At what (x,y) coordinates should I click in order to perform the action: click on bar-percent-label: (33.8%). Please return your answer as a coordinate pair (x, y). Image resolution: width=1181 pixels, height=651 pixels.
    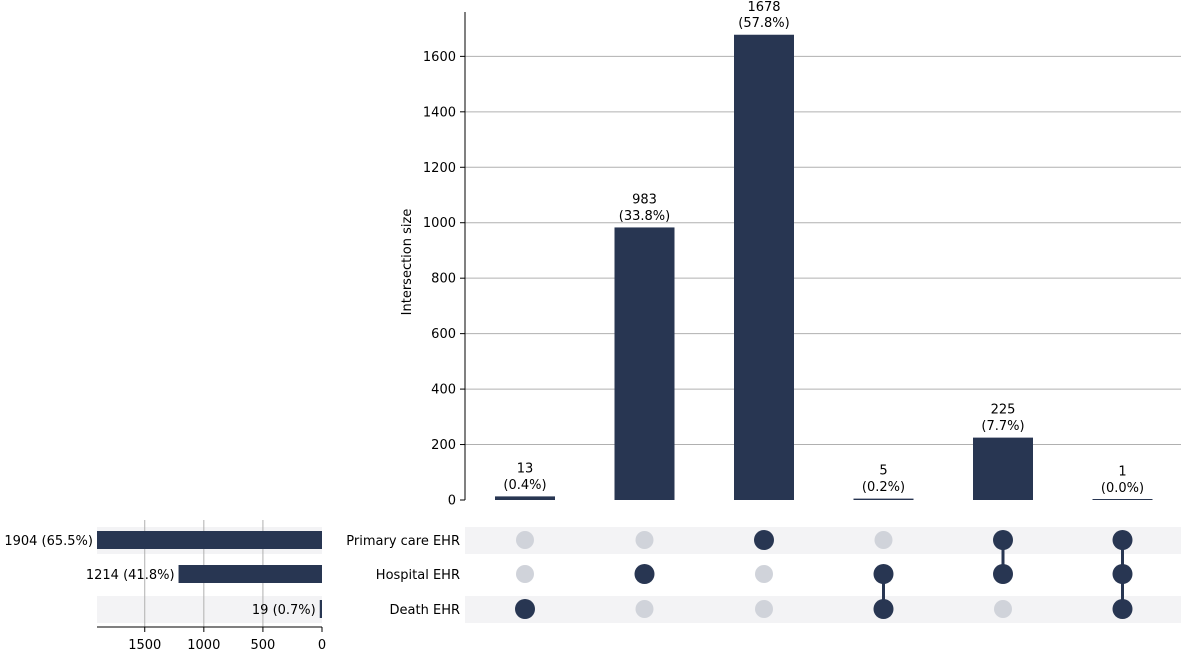
    Looking at the image, I should click on (644, 216).